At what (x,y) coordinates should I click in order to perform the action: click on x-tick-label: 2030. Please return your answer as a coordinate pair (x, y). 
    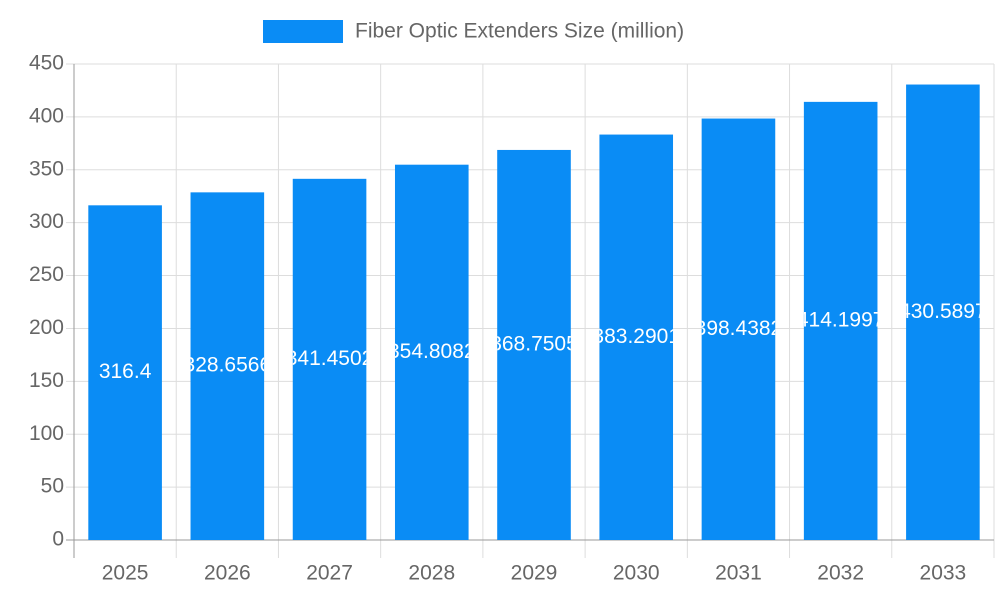
    Looking at the image, I should click on (636, 573).